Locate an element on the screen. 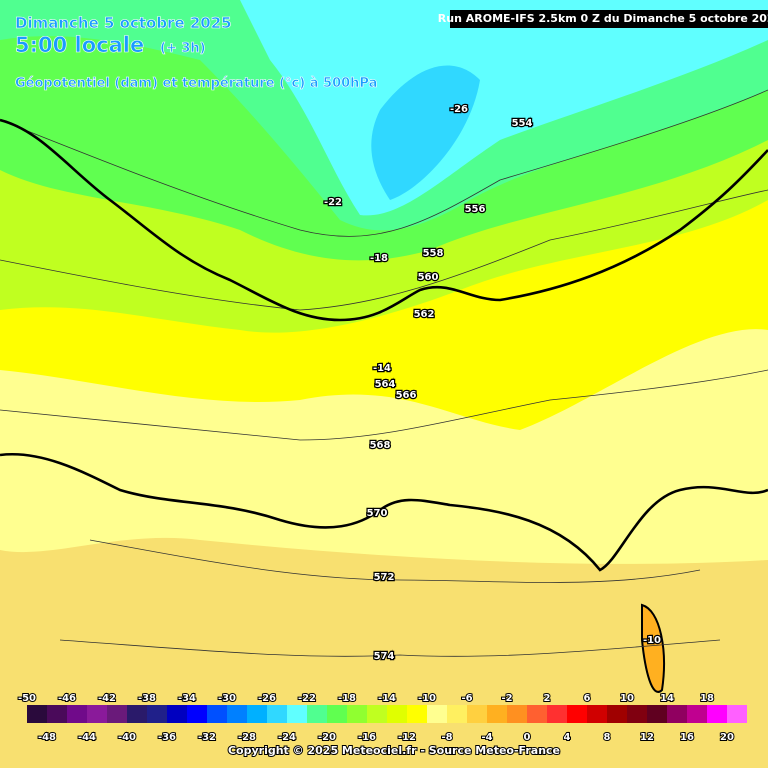  scale-label: -34 is located at coordinates (187, 698).